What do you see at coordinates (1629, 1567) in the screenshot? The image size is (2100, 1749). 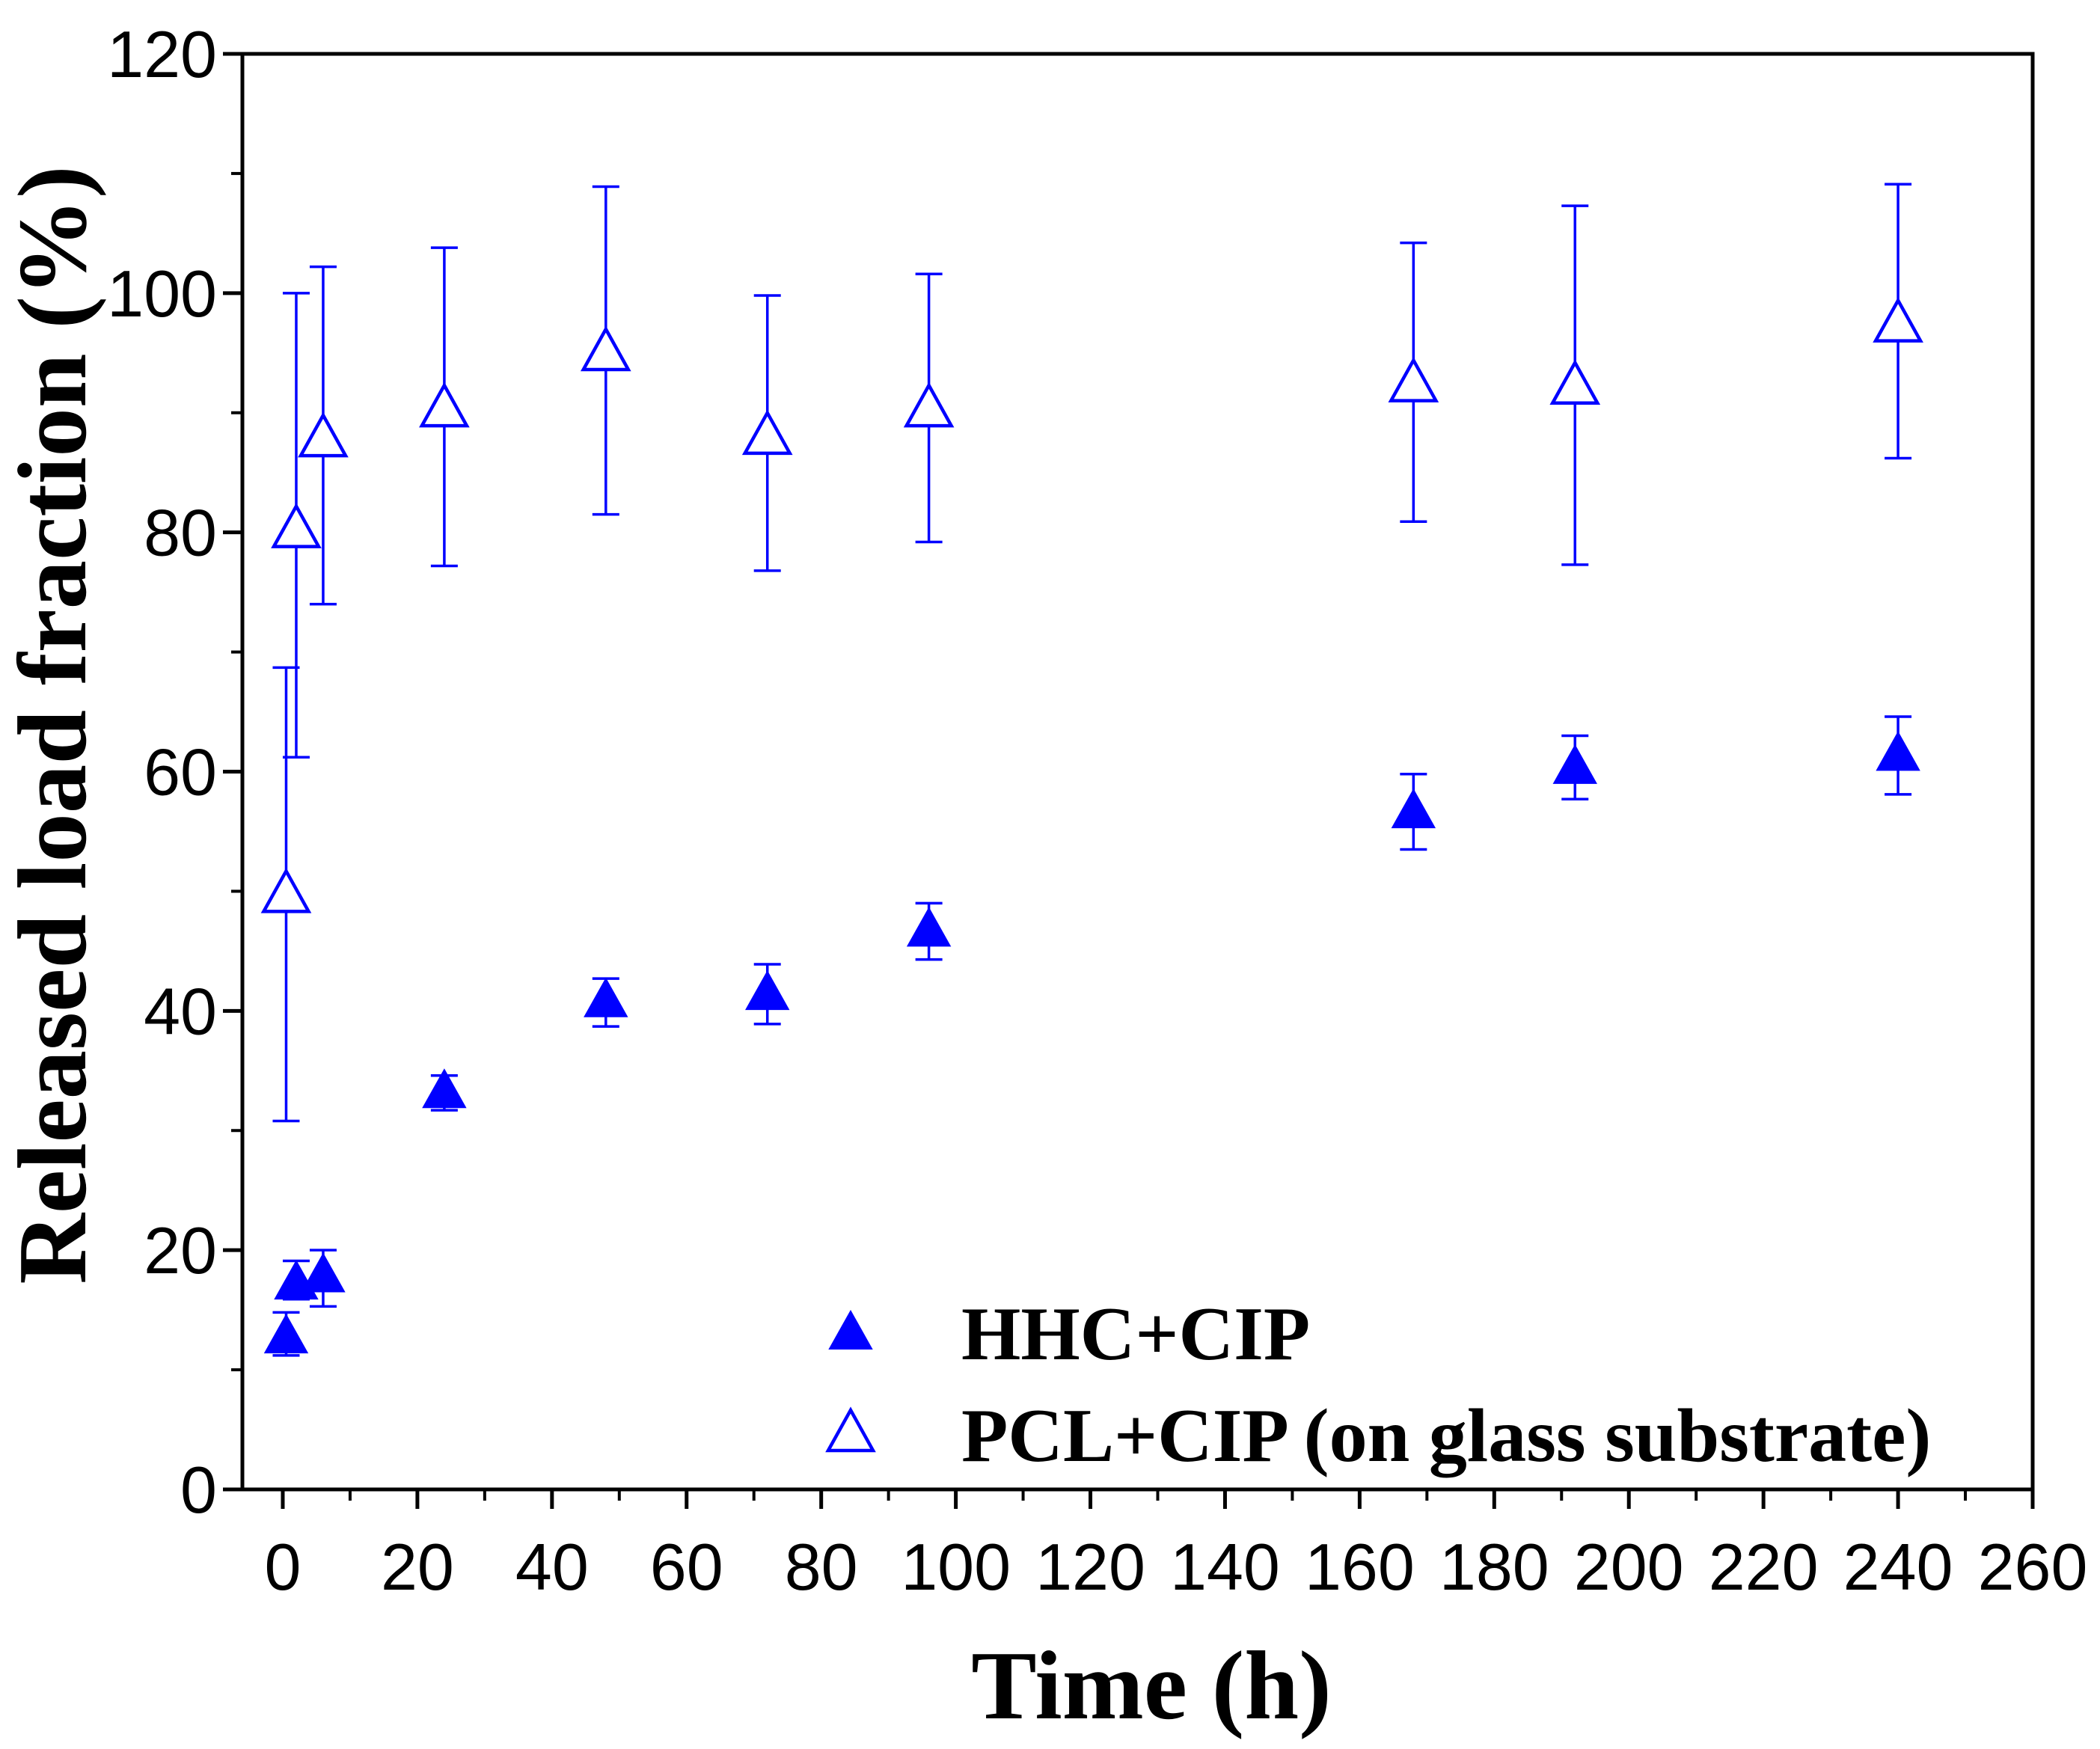 I see `x-tick-label: 200` at bounding box center [1629, 1567].